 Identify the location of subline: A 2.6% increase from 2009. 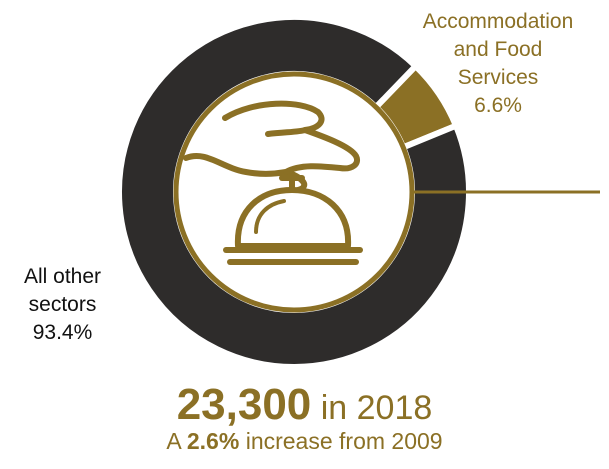
(304, 441).